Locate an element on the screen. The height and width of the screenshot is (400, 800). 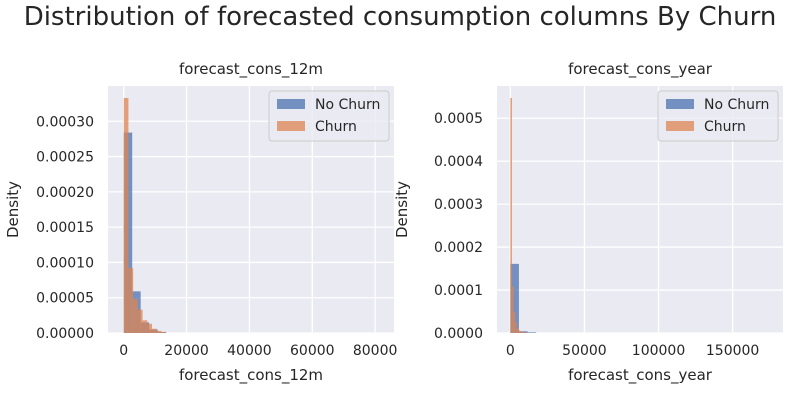
panel-title: forecast_cons_year is located at coordinates (640, 69).